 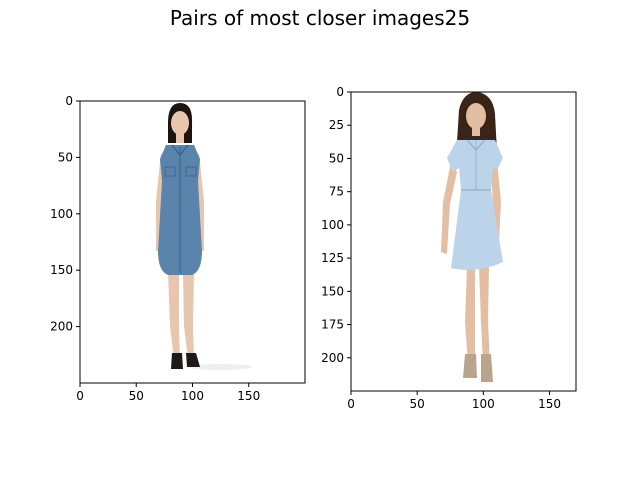 I want to click on right-y-tick-label: 200, so click(x=332, y=358).